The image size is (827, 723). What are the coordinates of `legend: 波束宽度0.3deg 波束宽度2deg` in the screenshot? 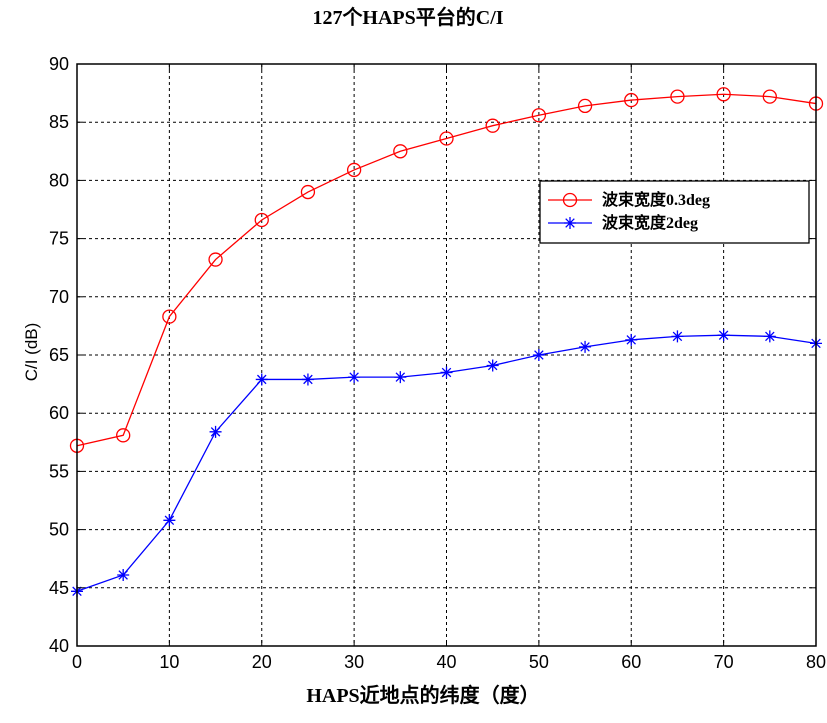 It's located at (674, 212).